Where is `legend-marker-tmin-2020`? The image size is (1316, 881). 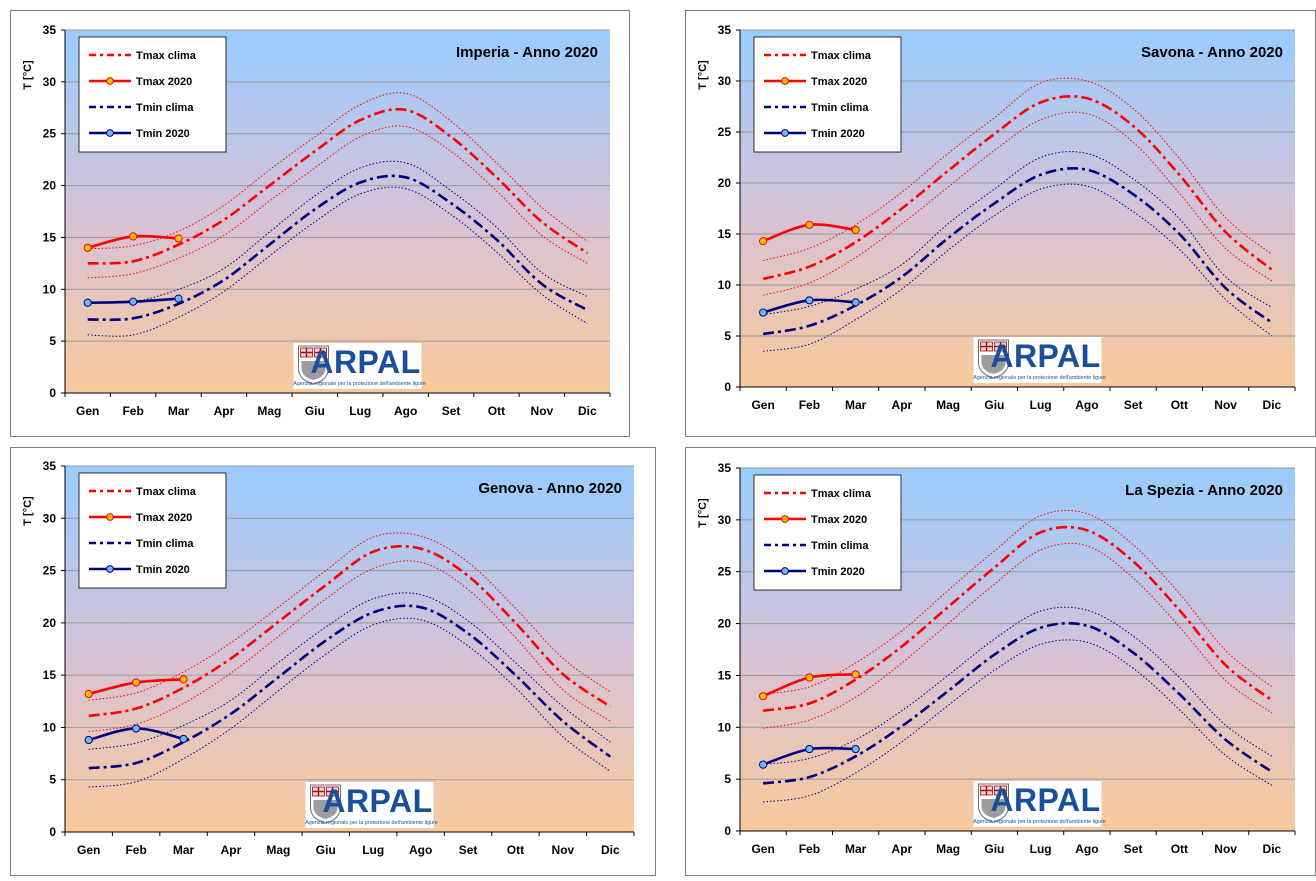
legend-marker-tmin-2020 is located at coordinates (785, 133).